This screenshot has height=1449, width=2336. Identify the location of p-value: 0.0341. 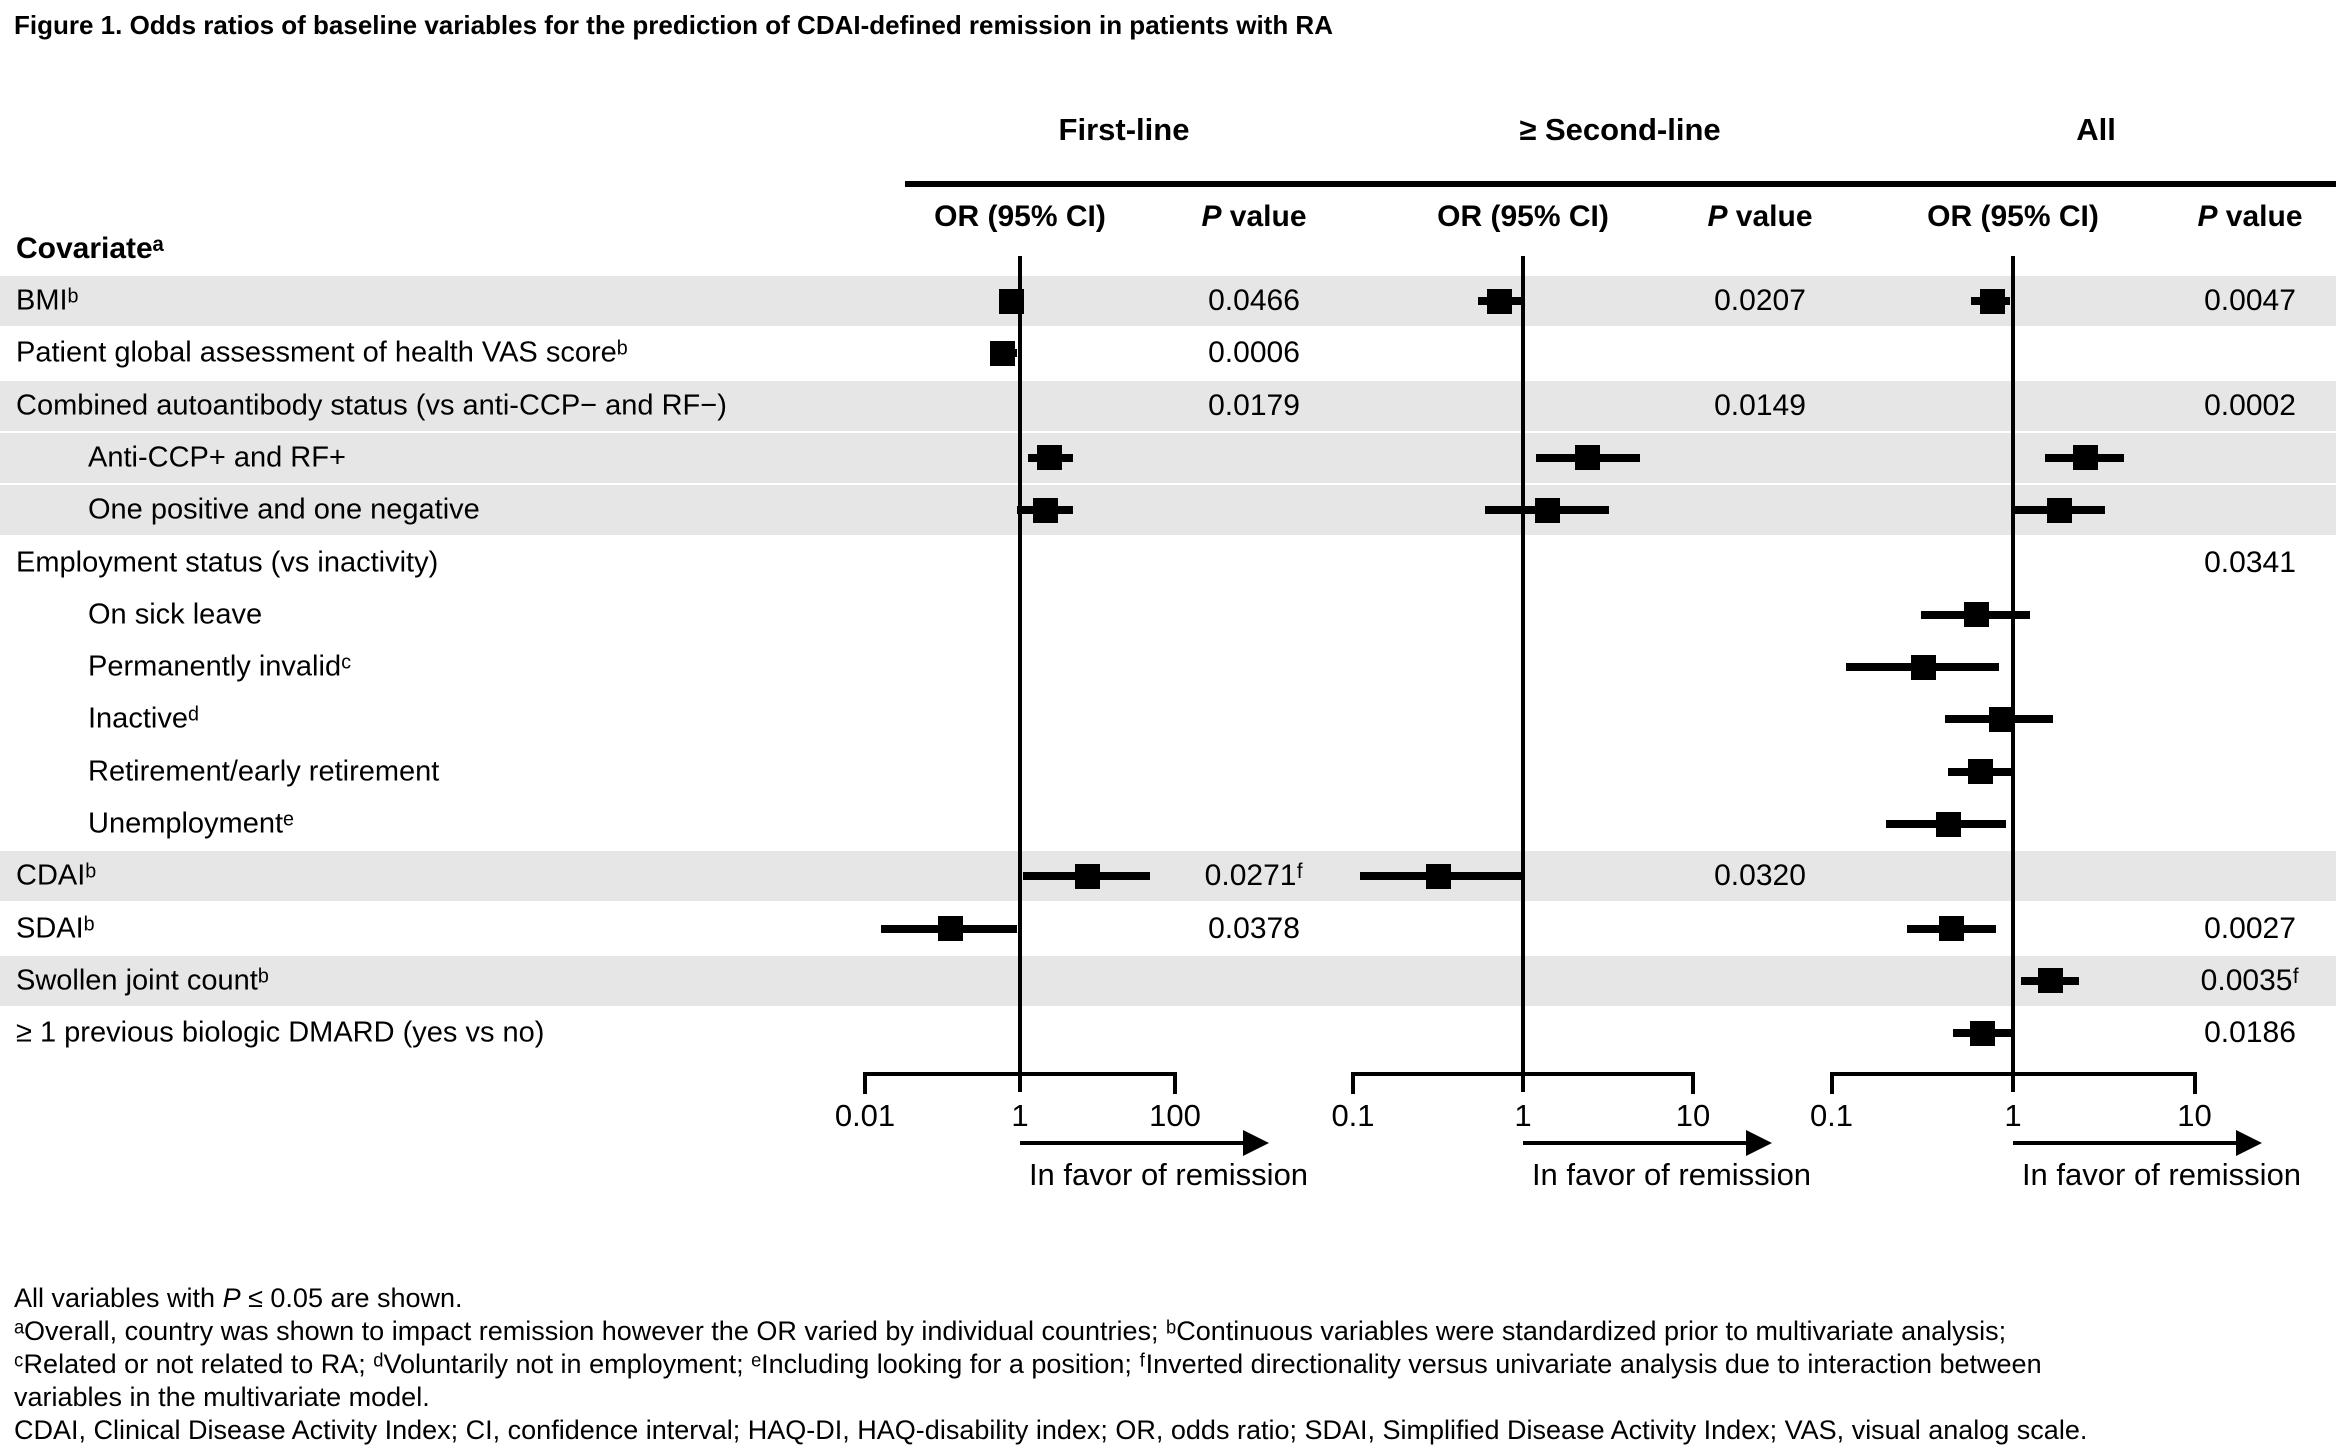
(2250, 562).